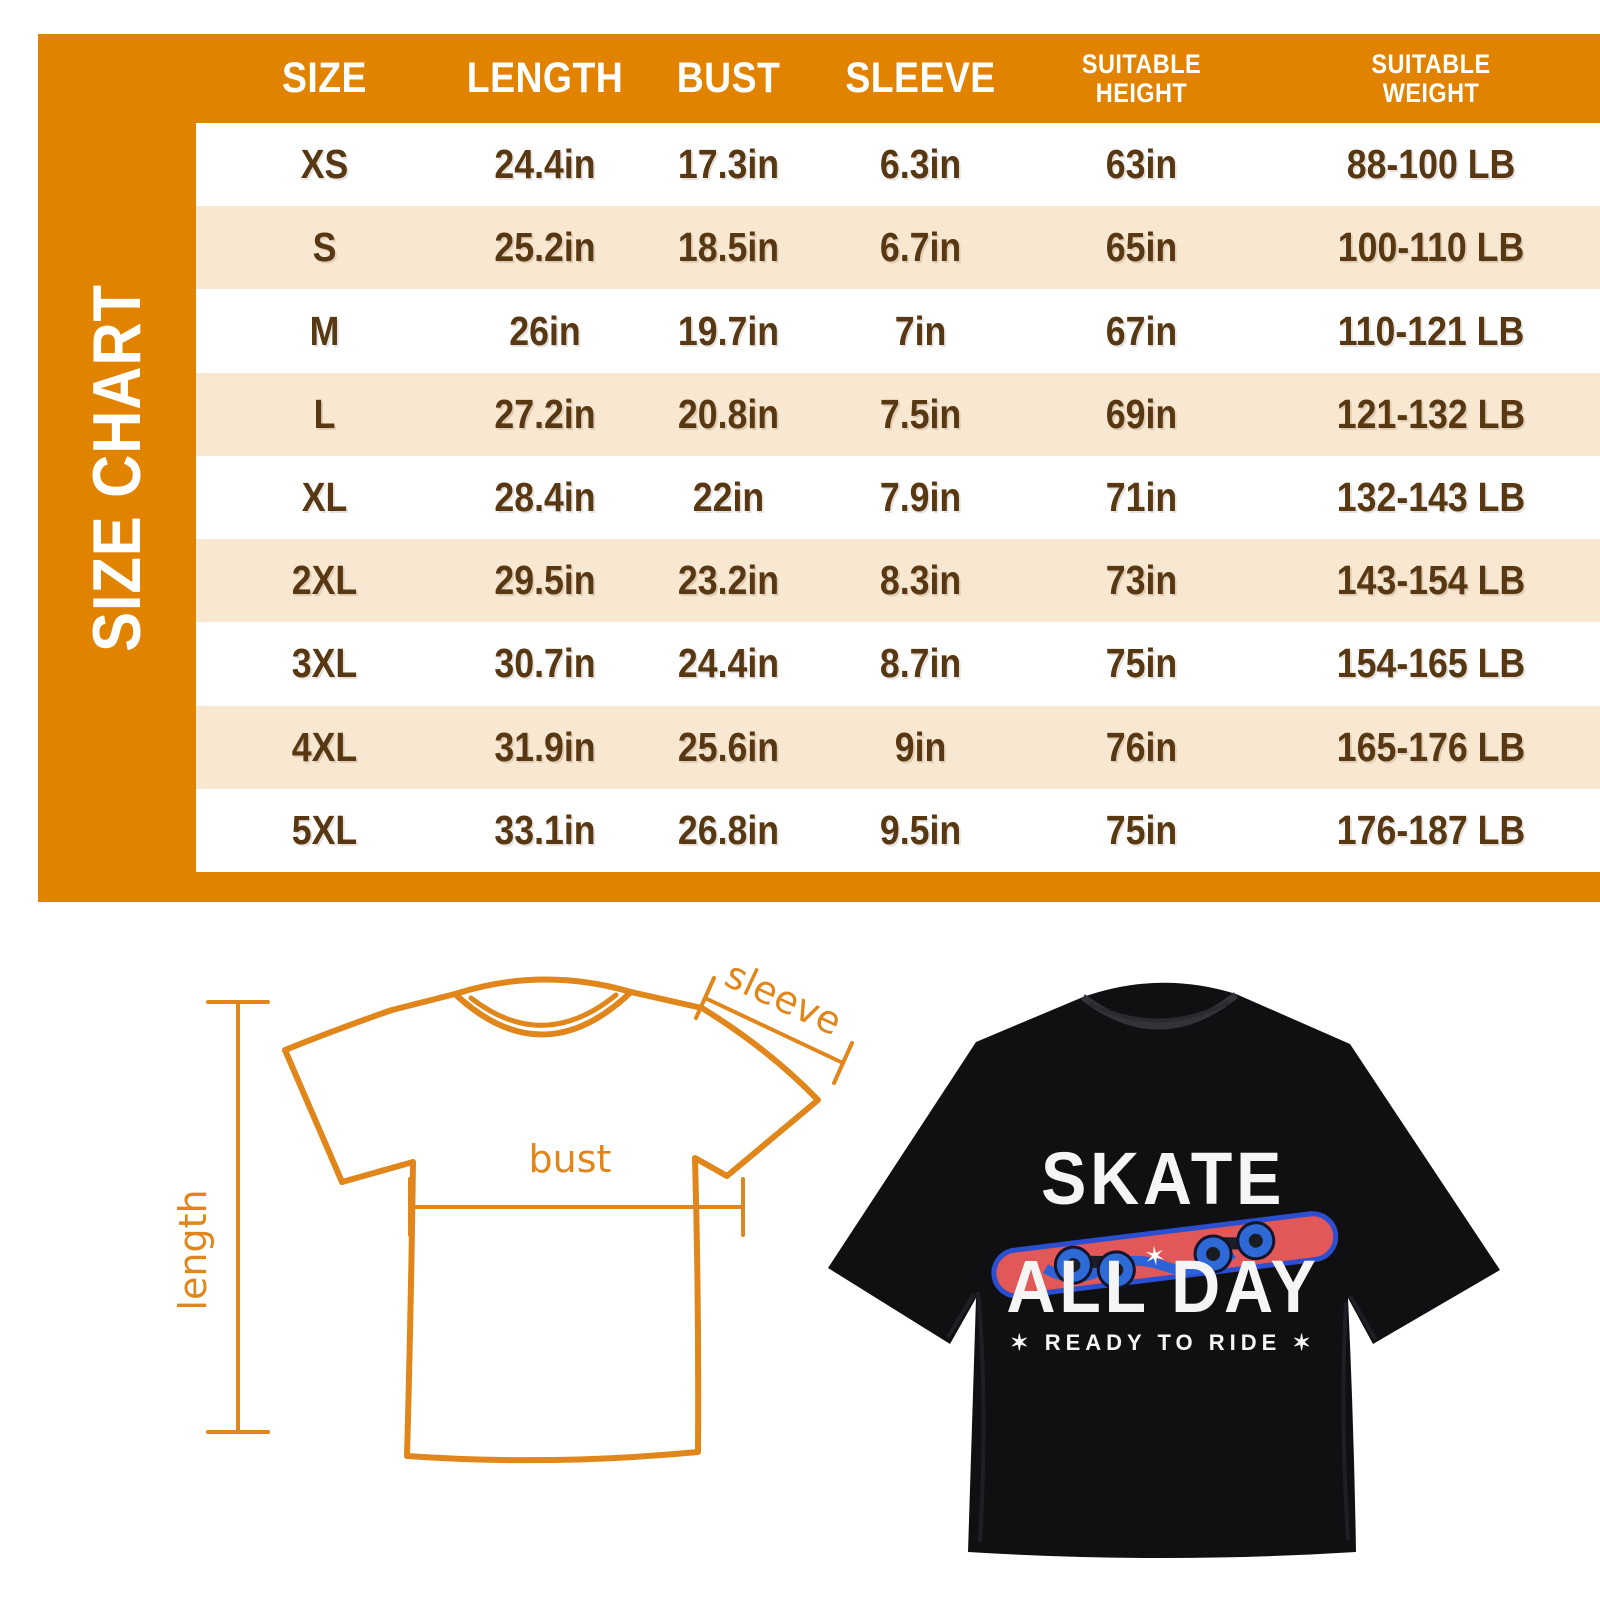 This screenshot has height=1600, width=1600. Describe the element at coordinates (1431, 330) in the screenshot. I see `cell-weight: 110-121 LB` at that location.